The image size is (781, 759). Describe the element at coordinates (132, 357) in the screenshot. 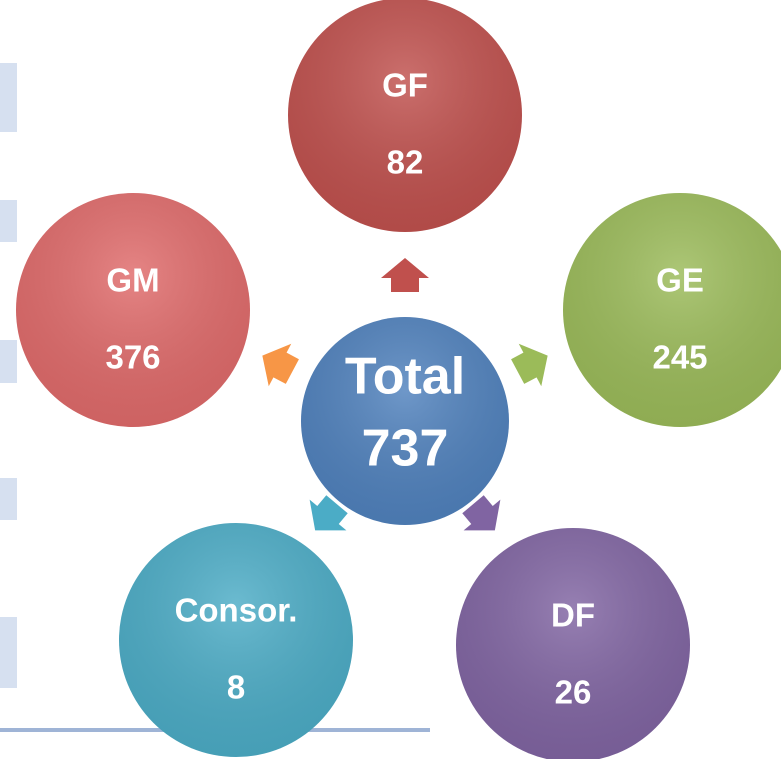

I see `node-value: 376` at that location.